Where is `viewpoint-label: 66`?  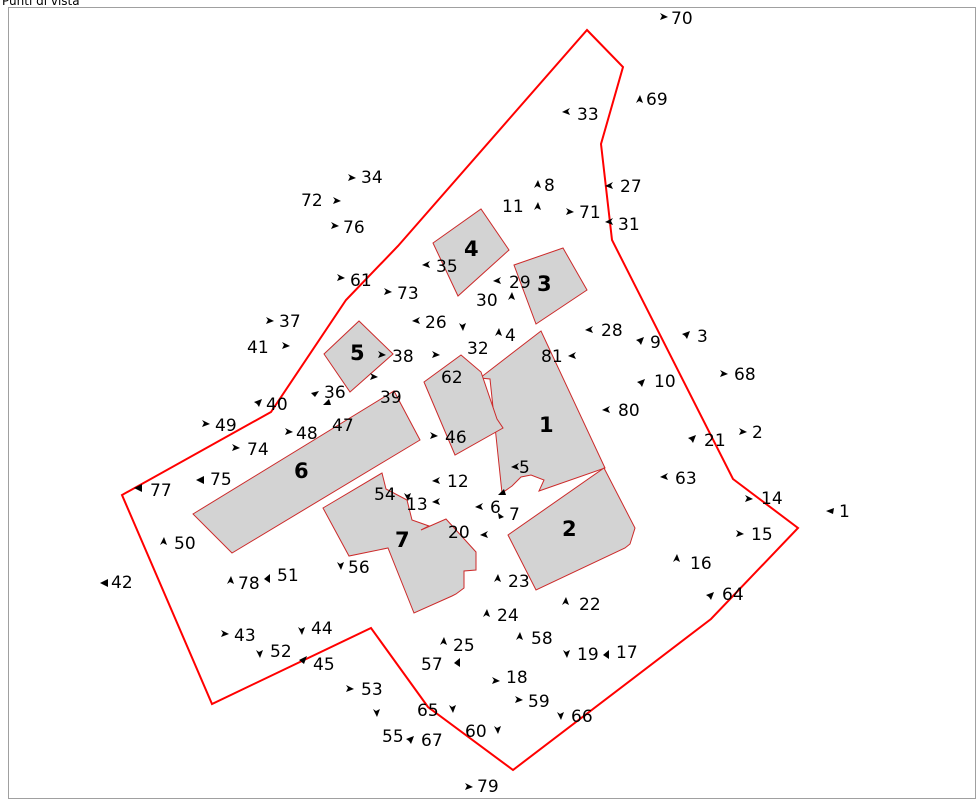 viewpoint-label: 66 is located at coordinates (582, 717).